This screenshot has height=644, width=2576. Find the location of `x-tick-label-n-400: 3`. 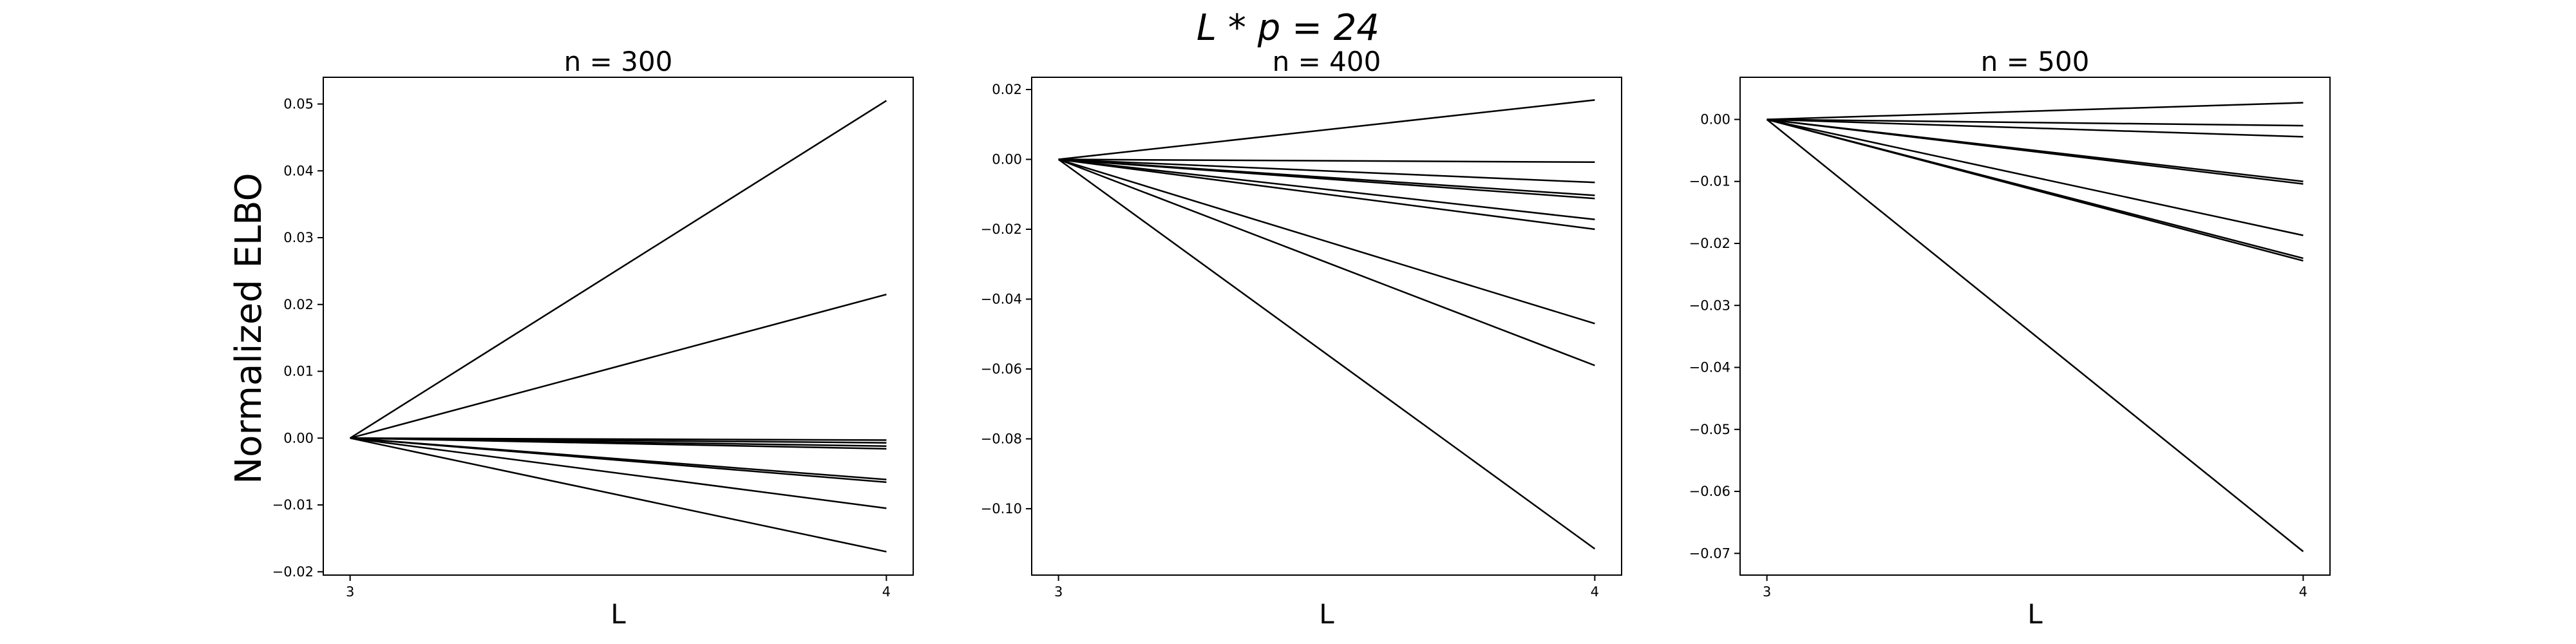

x-tick-label-n-400: 3 is located at coordinates (1059, 592).